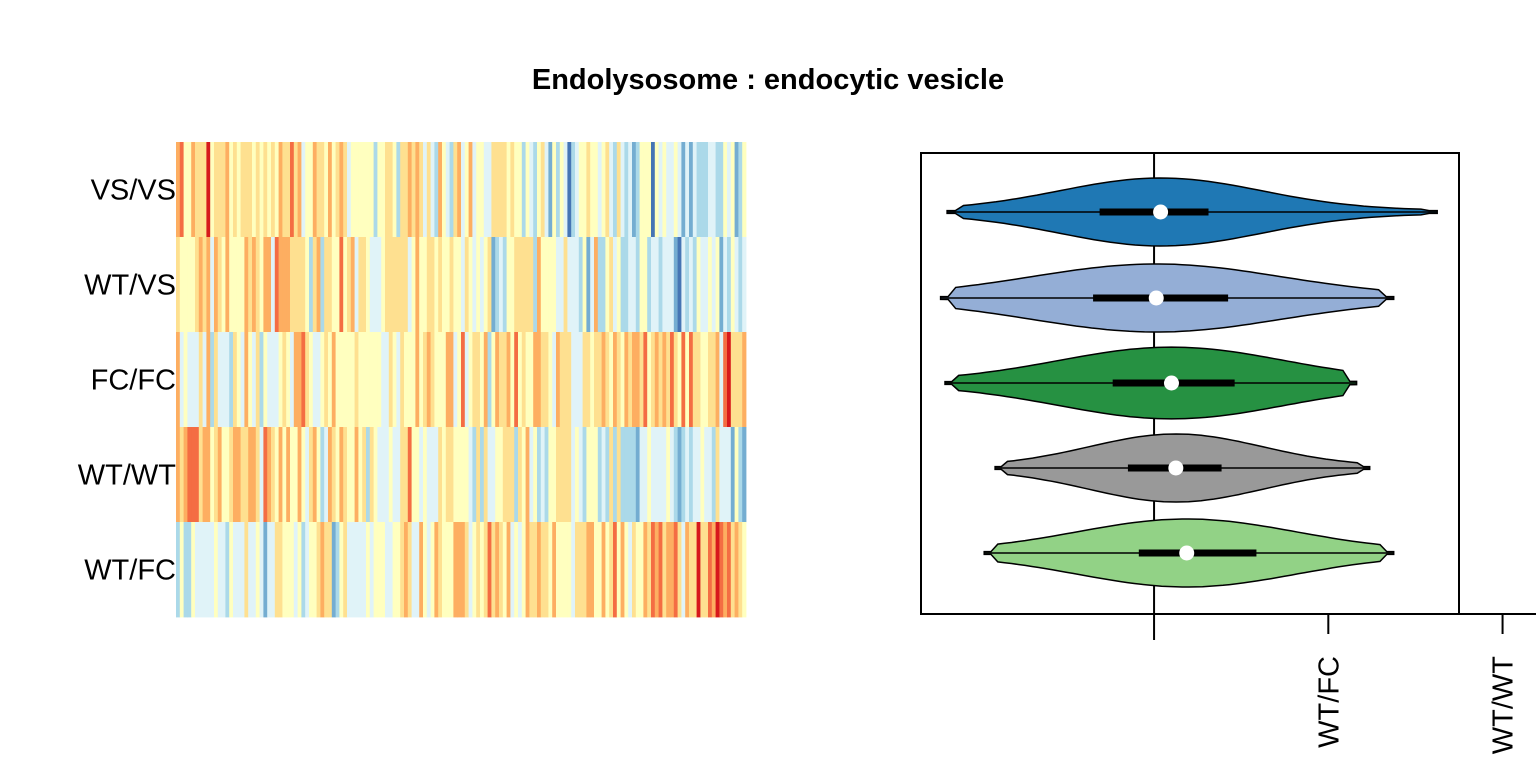 This screenshot has width=1536, height=768. I want to click on violin-median, so click(1171, 383).